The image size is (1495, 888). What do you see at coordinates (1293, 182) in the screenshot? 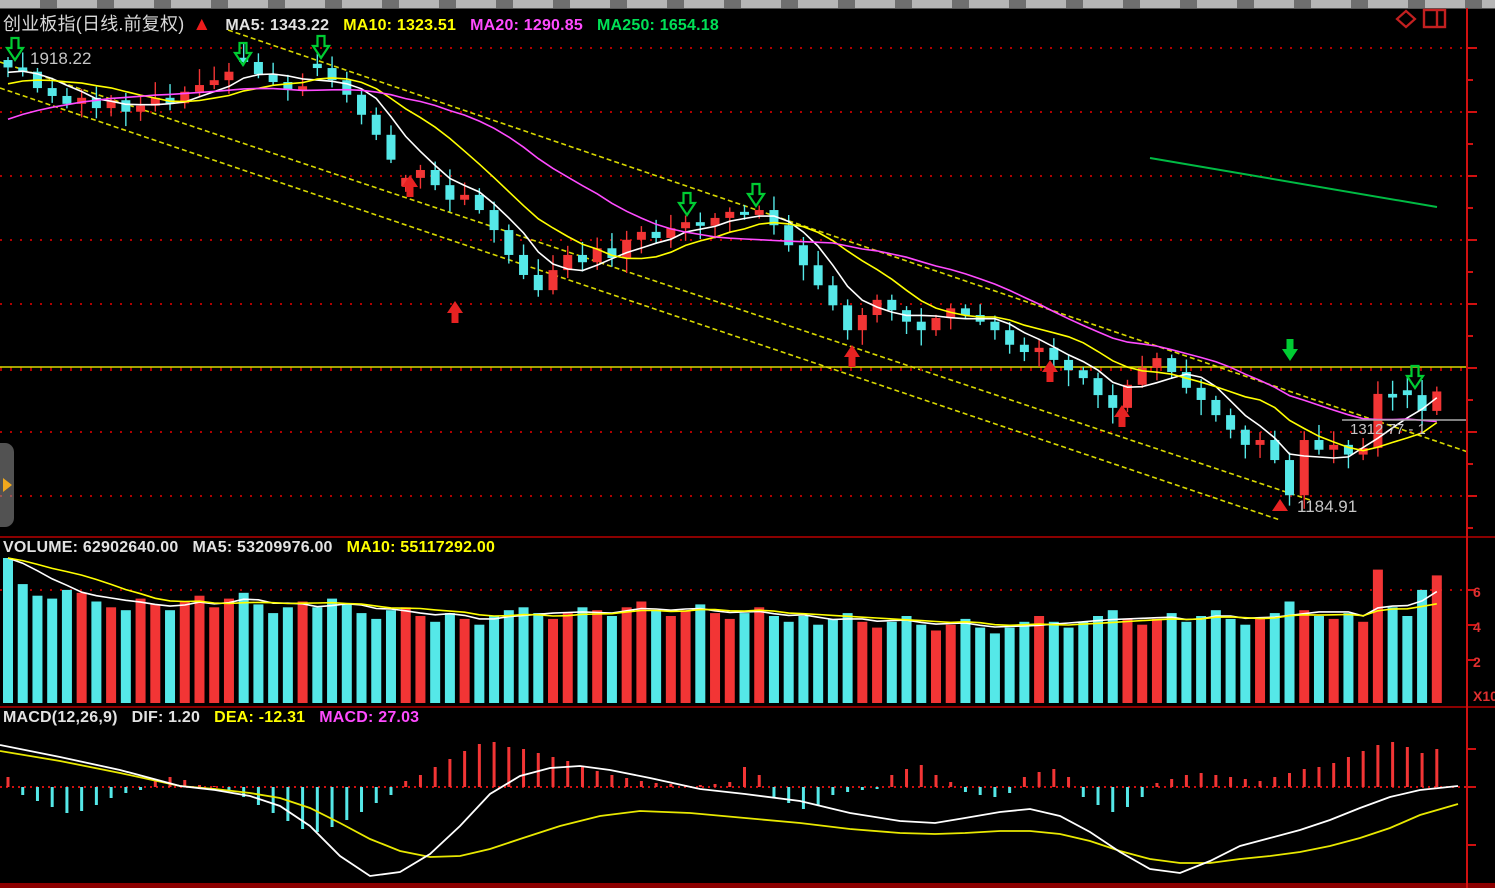
I see `ma250-line` at bounding box center [1293, 182].